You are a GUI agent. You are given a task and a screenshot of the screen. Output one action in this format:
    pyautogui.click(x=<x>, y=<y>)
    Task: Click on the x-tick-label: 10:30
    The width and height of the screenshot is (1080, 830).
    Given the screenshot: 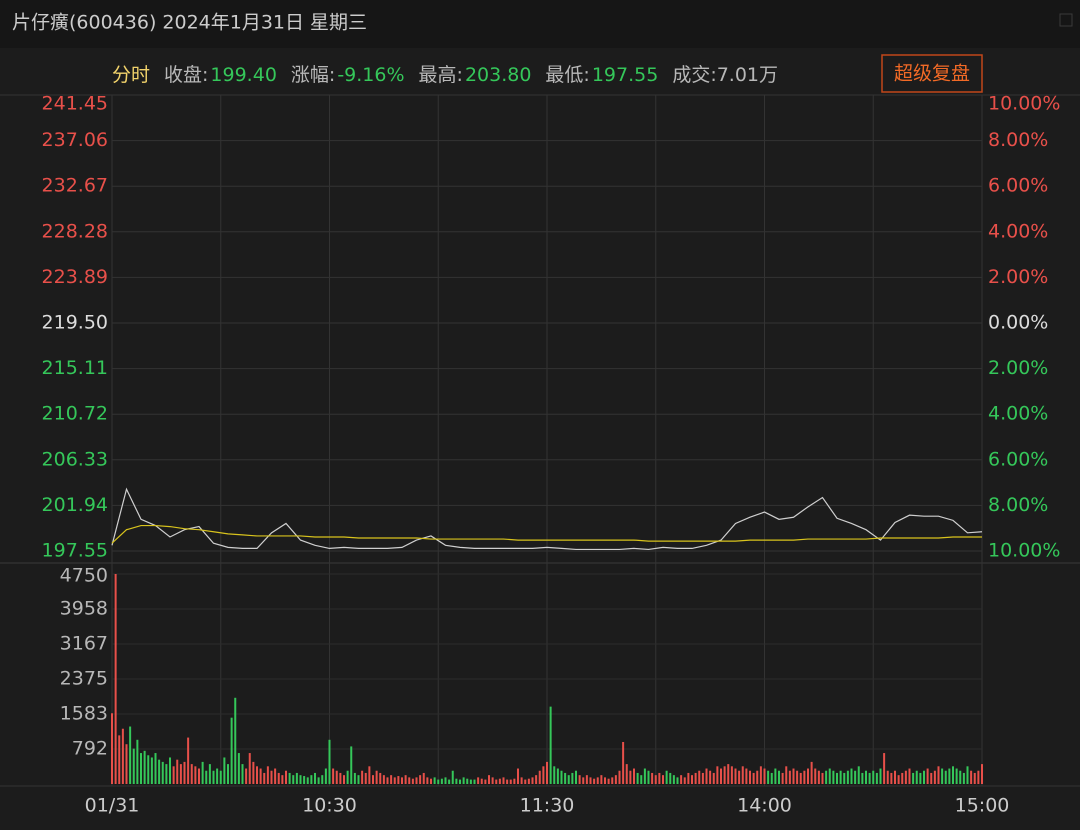 What is the action you would take?
    pyautogui.click(x=329, y=806)
    